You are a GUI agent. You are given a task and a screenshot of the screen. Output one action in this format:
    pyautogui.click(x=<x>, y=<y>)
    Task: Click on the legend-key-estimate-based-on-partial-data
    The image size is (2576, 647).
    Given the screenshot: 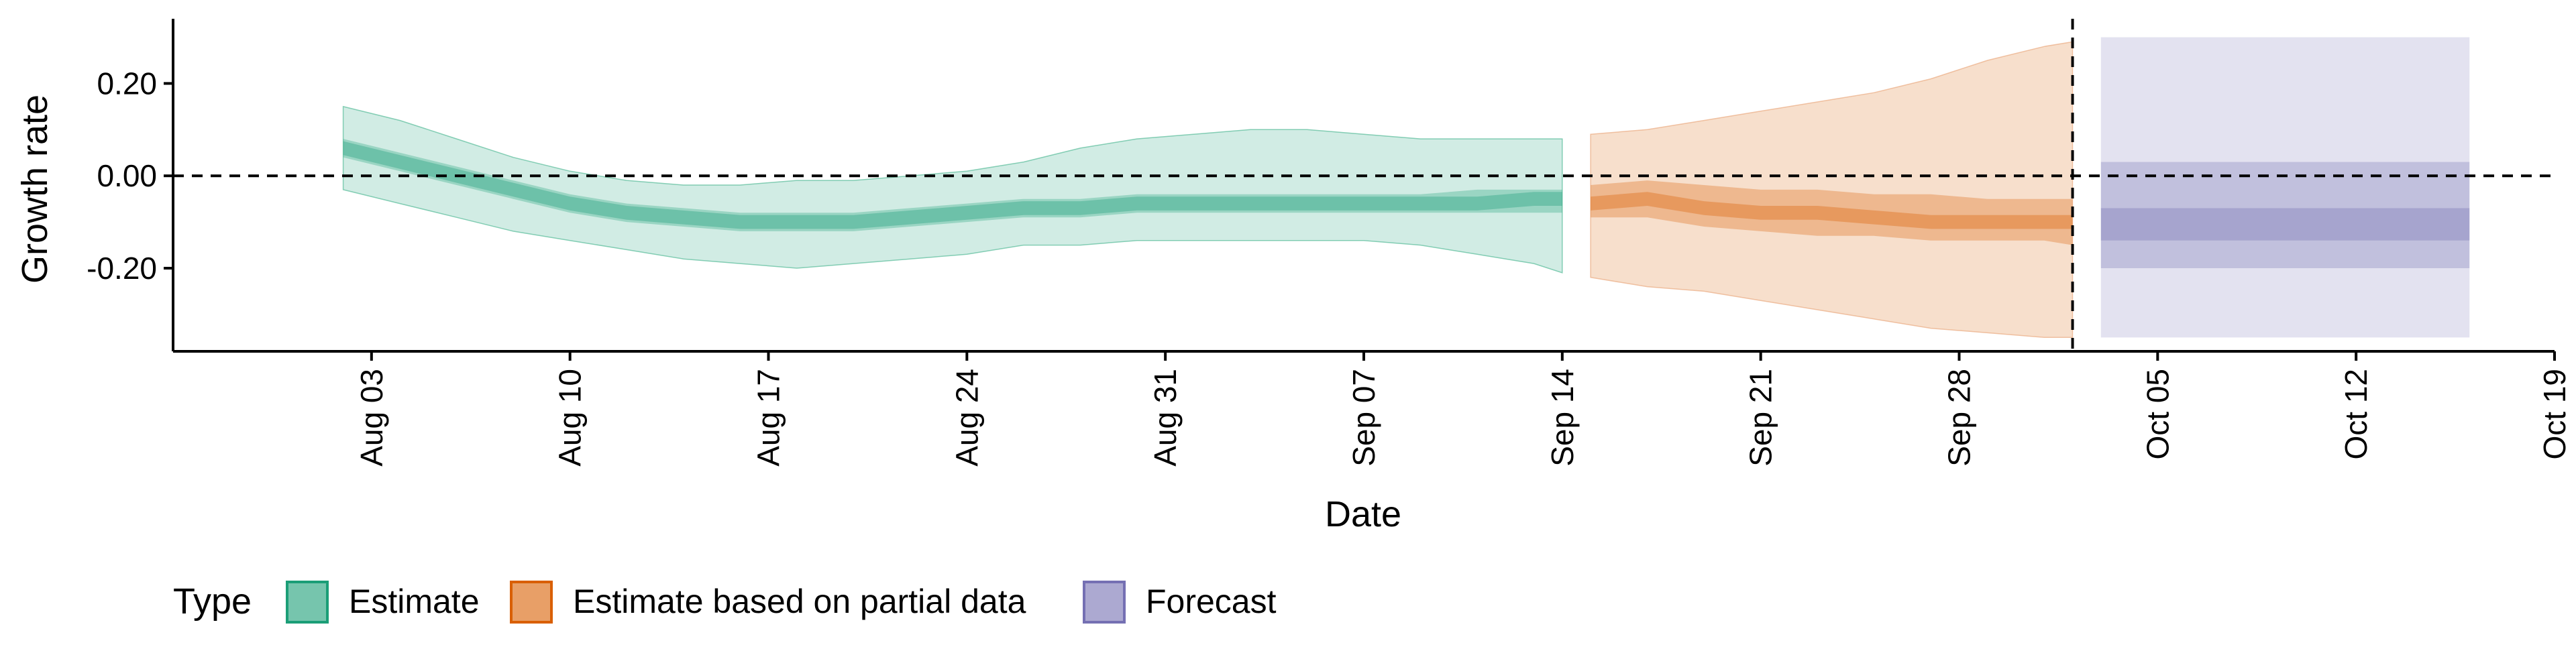 What is the action you would take?
    pyautogui.click(x=531, y=602)
    